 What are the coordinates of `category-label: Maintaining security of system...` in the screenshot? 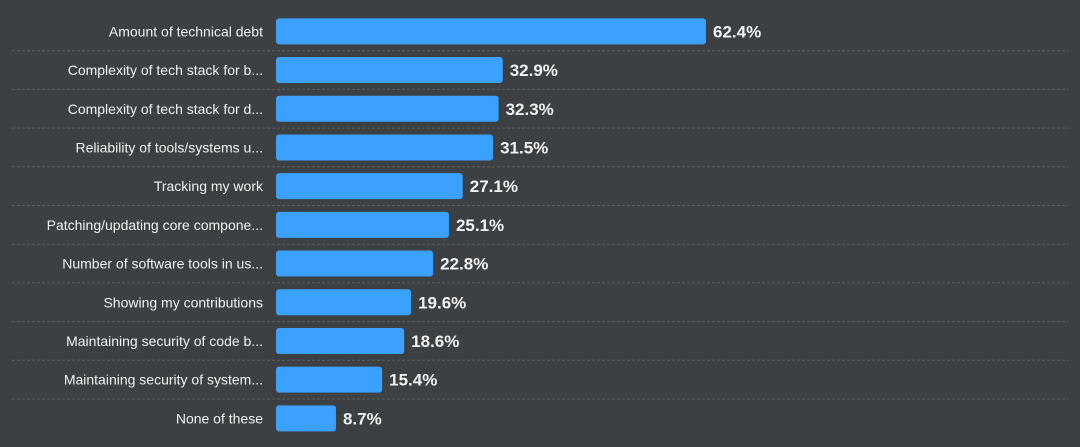 It's located at (163, 380).